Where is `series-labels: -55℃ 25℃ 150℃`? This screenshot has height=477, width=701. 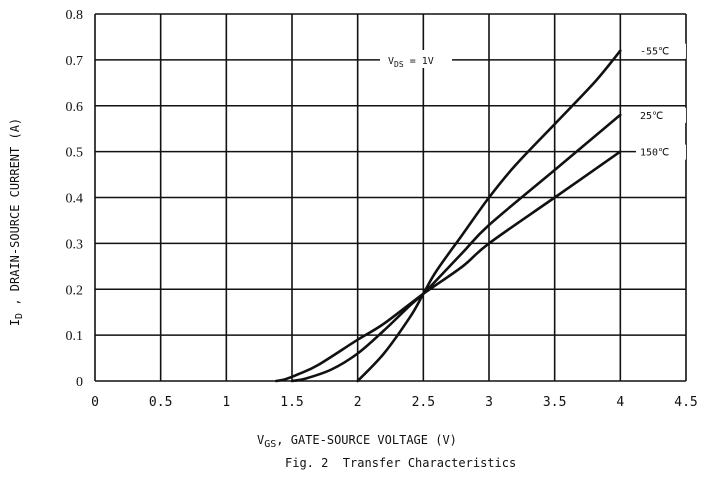 series-labels: -55℃ 25℃ 150℃ is located at coordinates (661, 101).